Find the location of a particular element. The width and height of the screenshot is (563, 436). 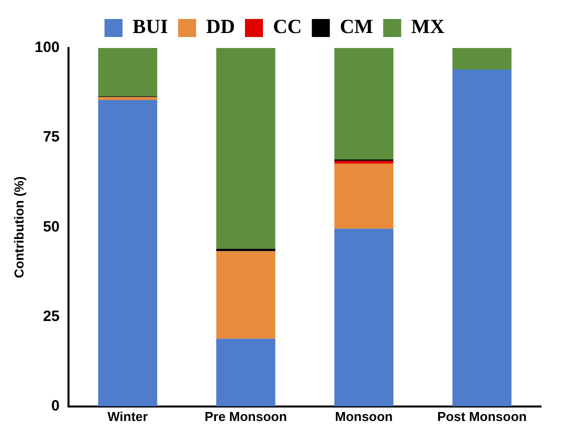

x-tick-label: Pre Monsoon is located at coordinates (245, 416).